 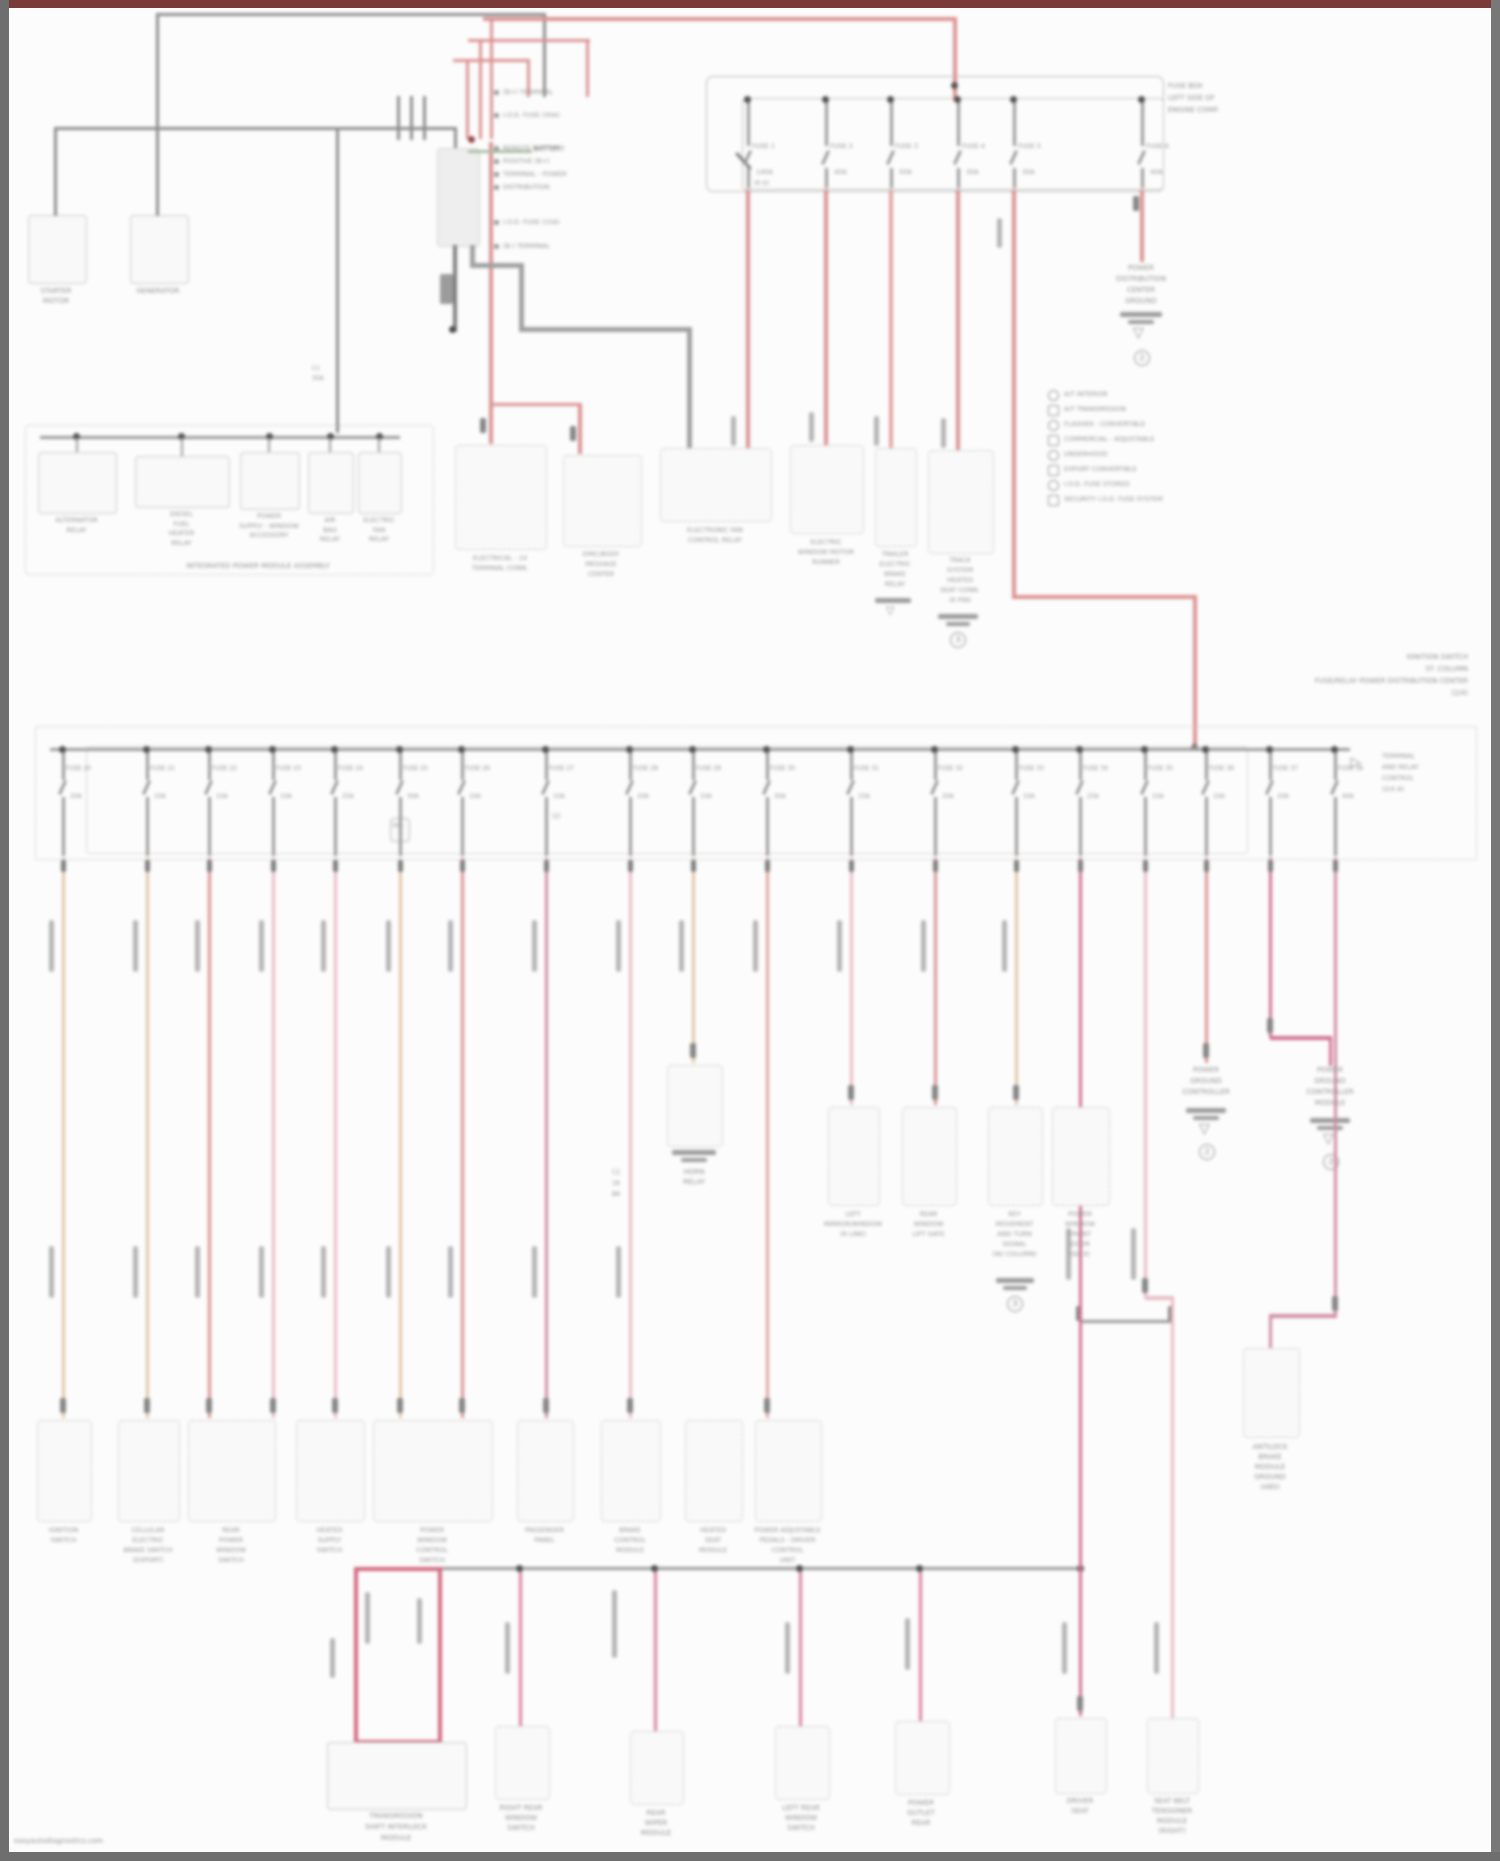 I want to click on ground-number: 3, so click(x=1015, y=1304).